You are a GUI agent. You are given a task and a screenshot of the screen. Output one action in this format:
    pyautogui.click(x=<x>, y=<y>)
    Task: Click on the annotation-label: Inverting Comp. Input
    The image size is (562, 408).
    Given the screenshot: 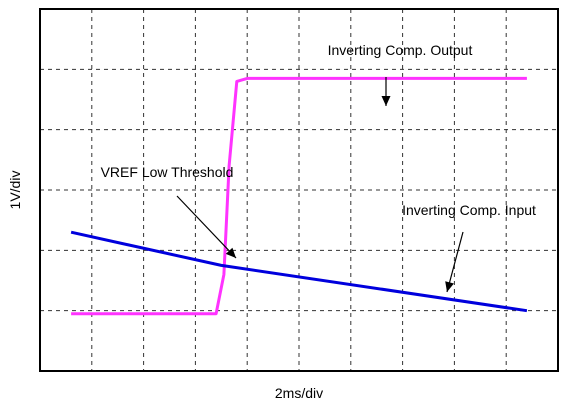 What is the action you would take?
    pyautogui.click(x=469, y=210)
    